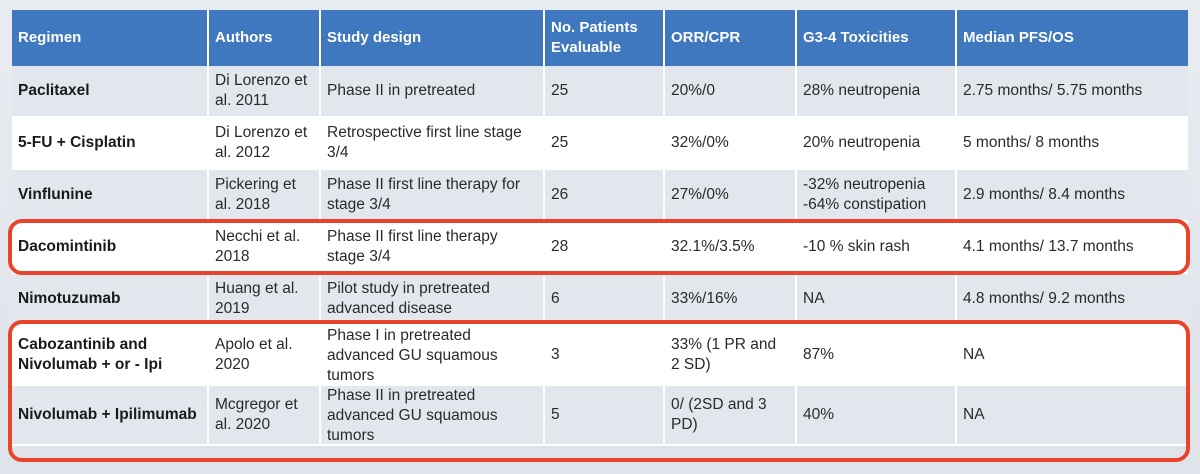 The height and width of the screenshot is (474, 1200). What do you see at coordinates (255, 194) in the screenshot?
I see `cell-authors-text: Pickering et al. 2018` at bounding box center [255, 194].